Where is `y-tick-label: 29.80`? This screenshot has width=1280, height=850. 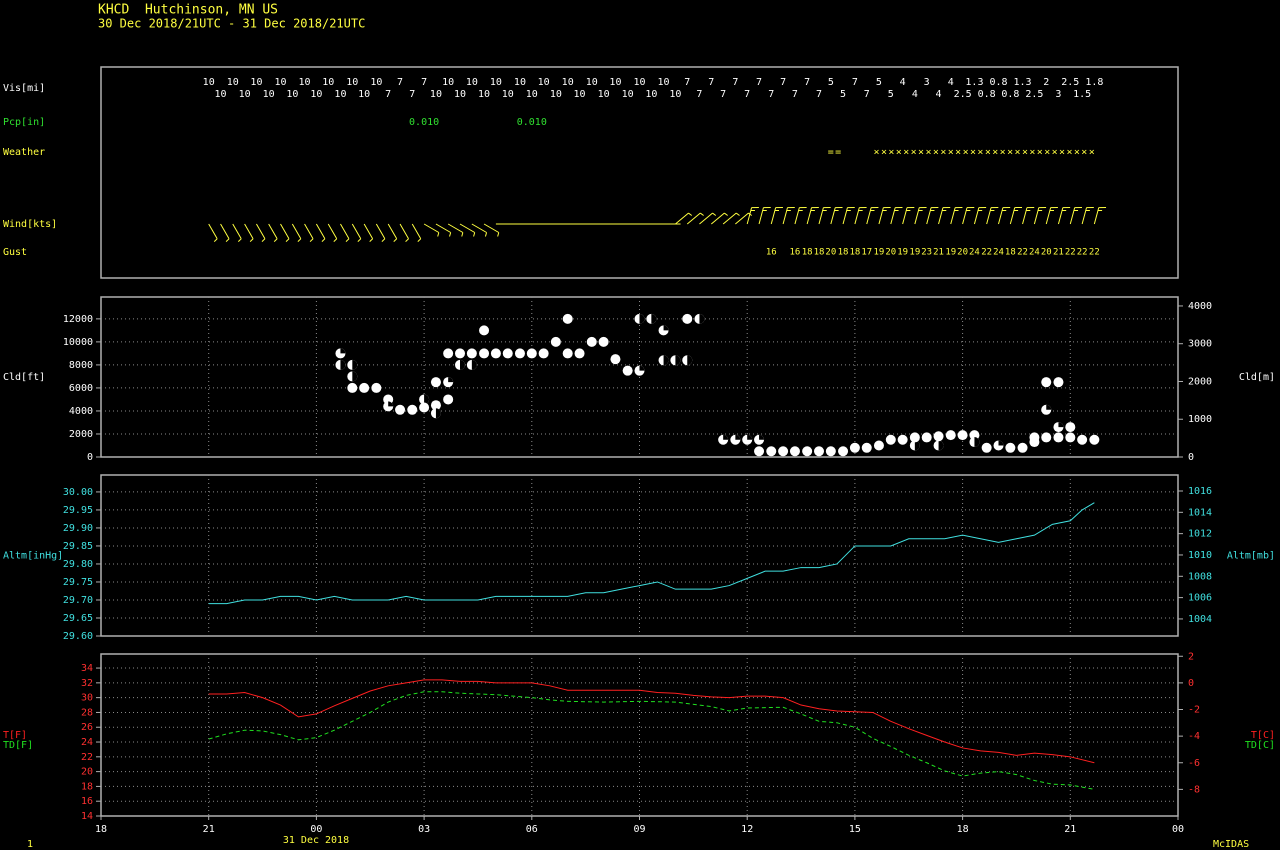 y-tick-label: 29.80 is located at coordinates (78, 564).